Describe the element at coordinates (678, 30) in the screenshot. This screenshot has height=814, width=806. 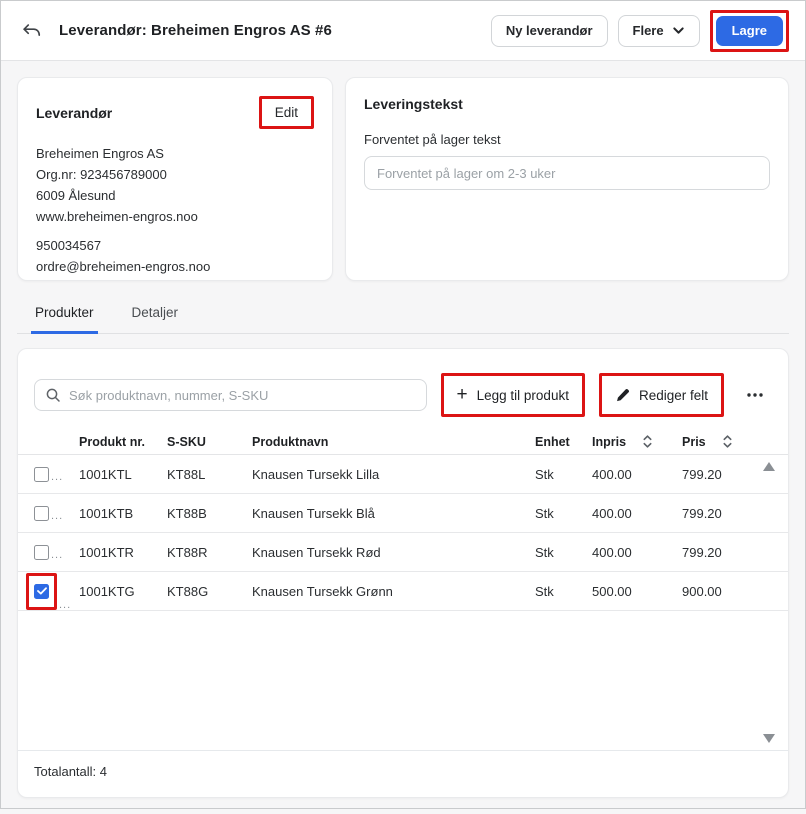
I see `chevron-down-icon` at that location.